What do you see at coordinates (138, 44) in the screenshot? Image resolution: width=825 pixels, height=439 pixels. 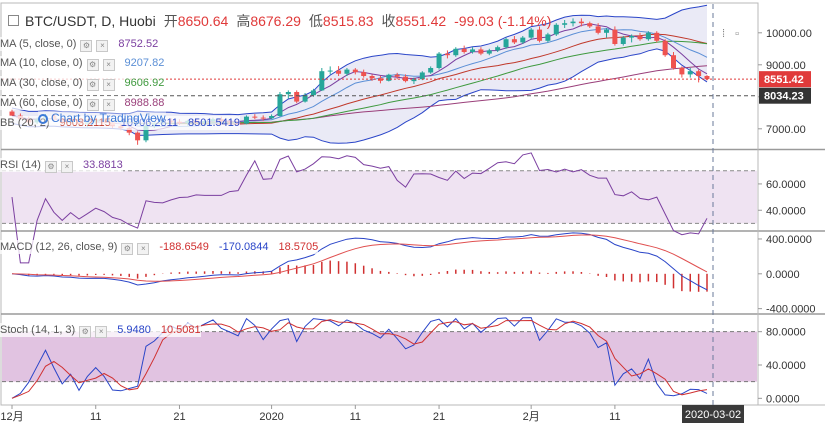 I see `legend-ma5-value: 8752.52` at bounding box center [138, 44].